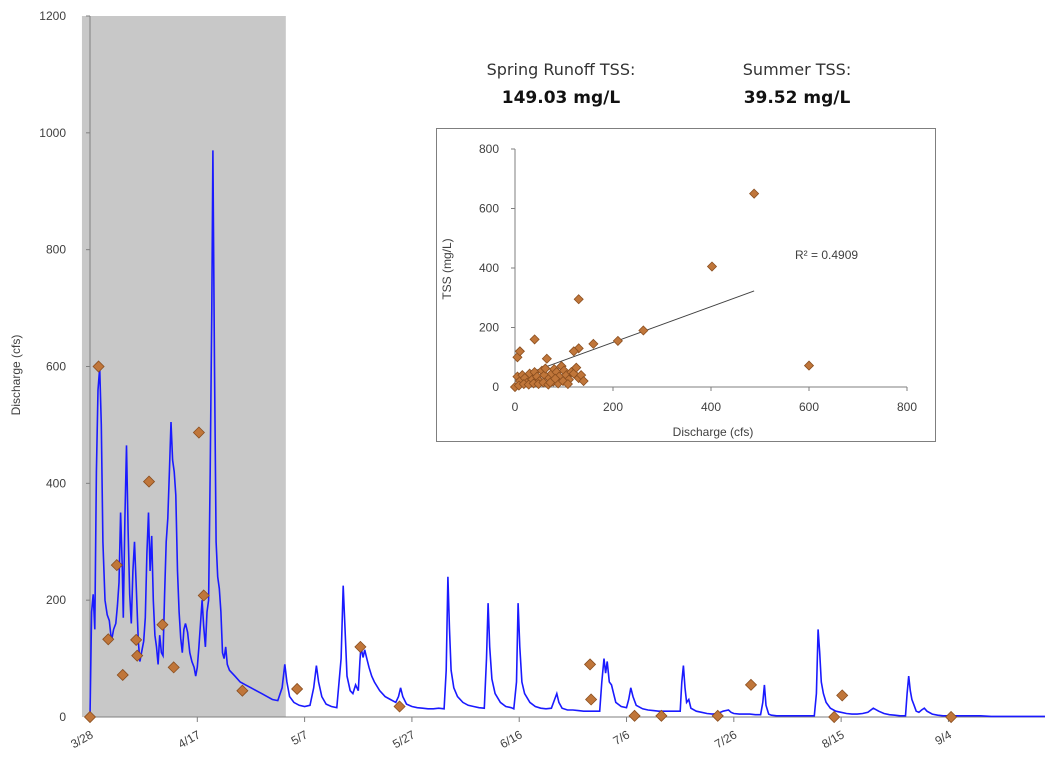 Image resolution: width=1053 pixels, height=769 pixels. Describe the element at coordinates (907, 407) in the screenshot. I see `inset-x-tick-label: 800` at that location.